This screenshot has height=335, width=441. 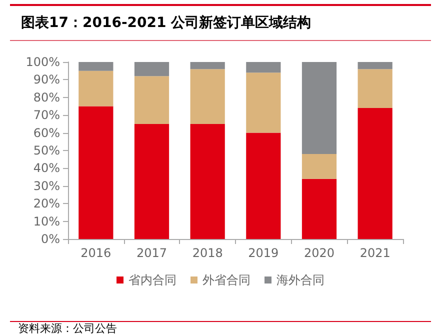 What do you see at coordinates (96, 253) in the screenshot?
I see `x-tick-label: 2016` at bounding box center [96, 253].